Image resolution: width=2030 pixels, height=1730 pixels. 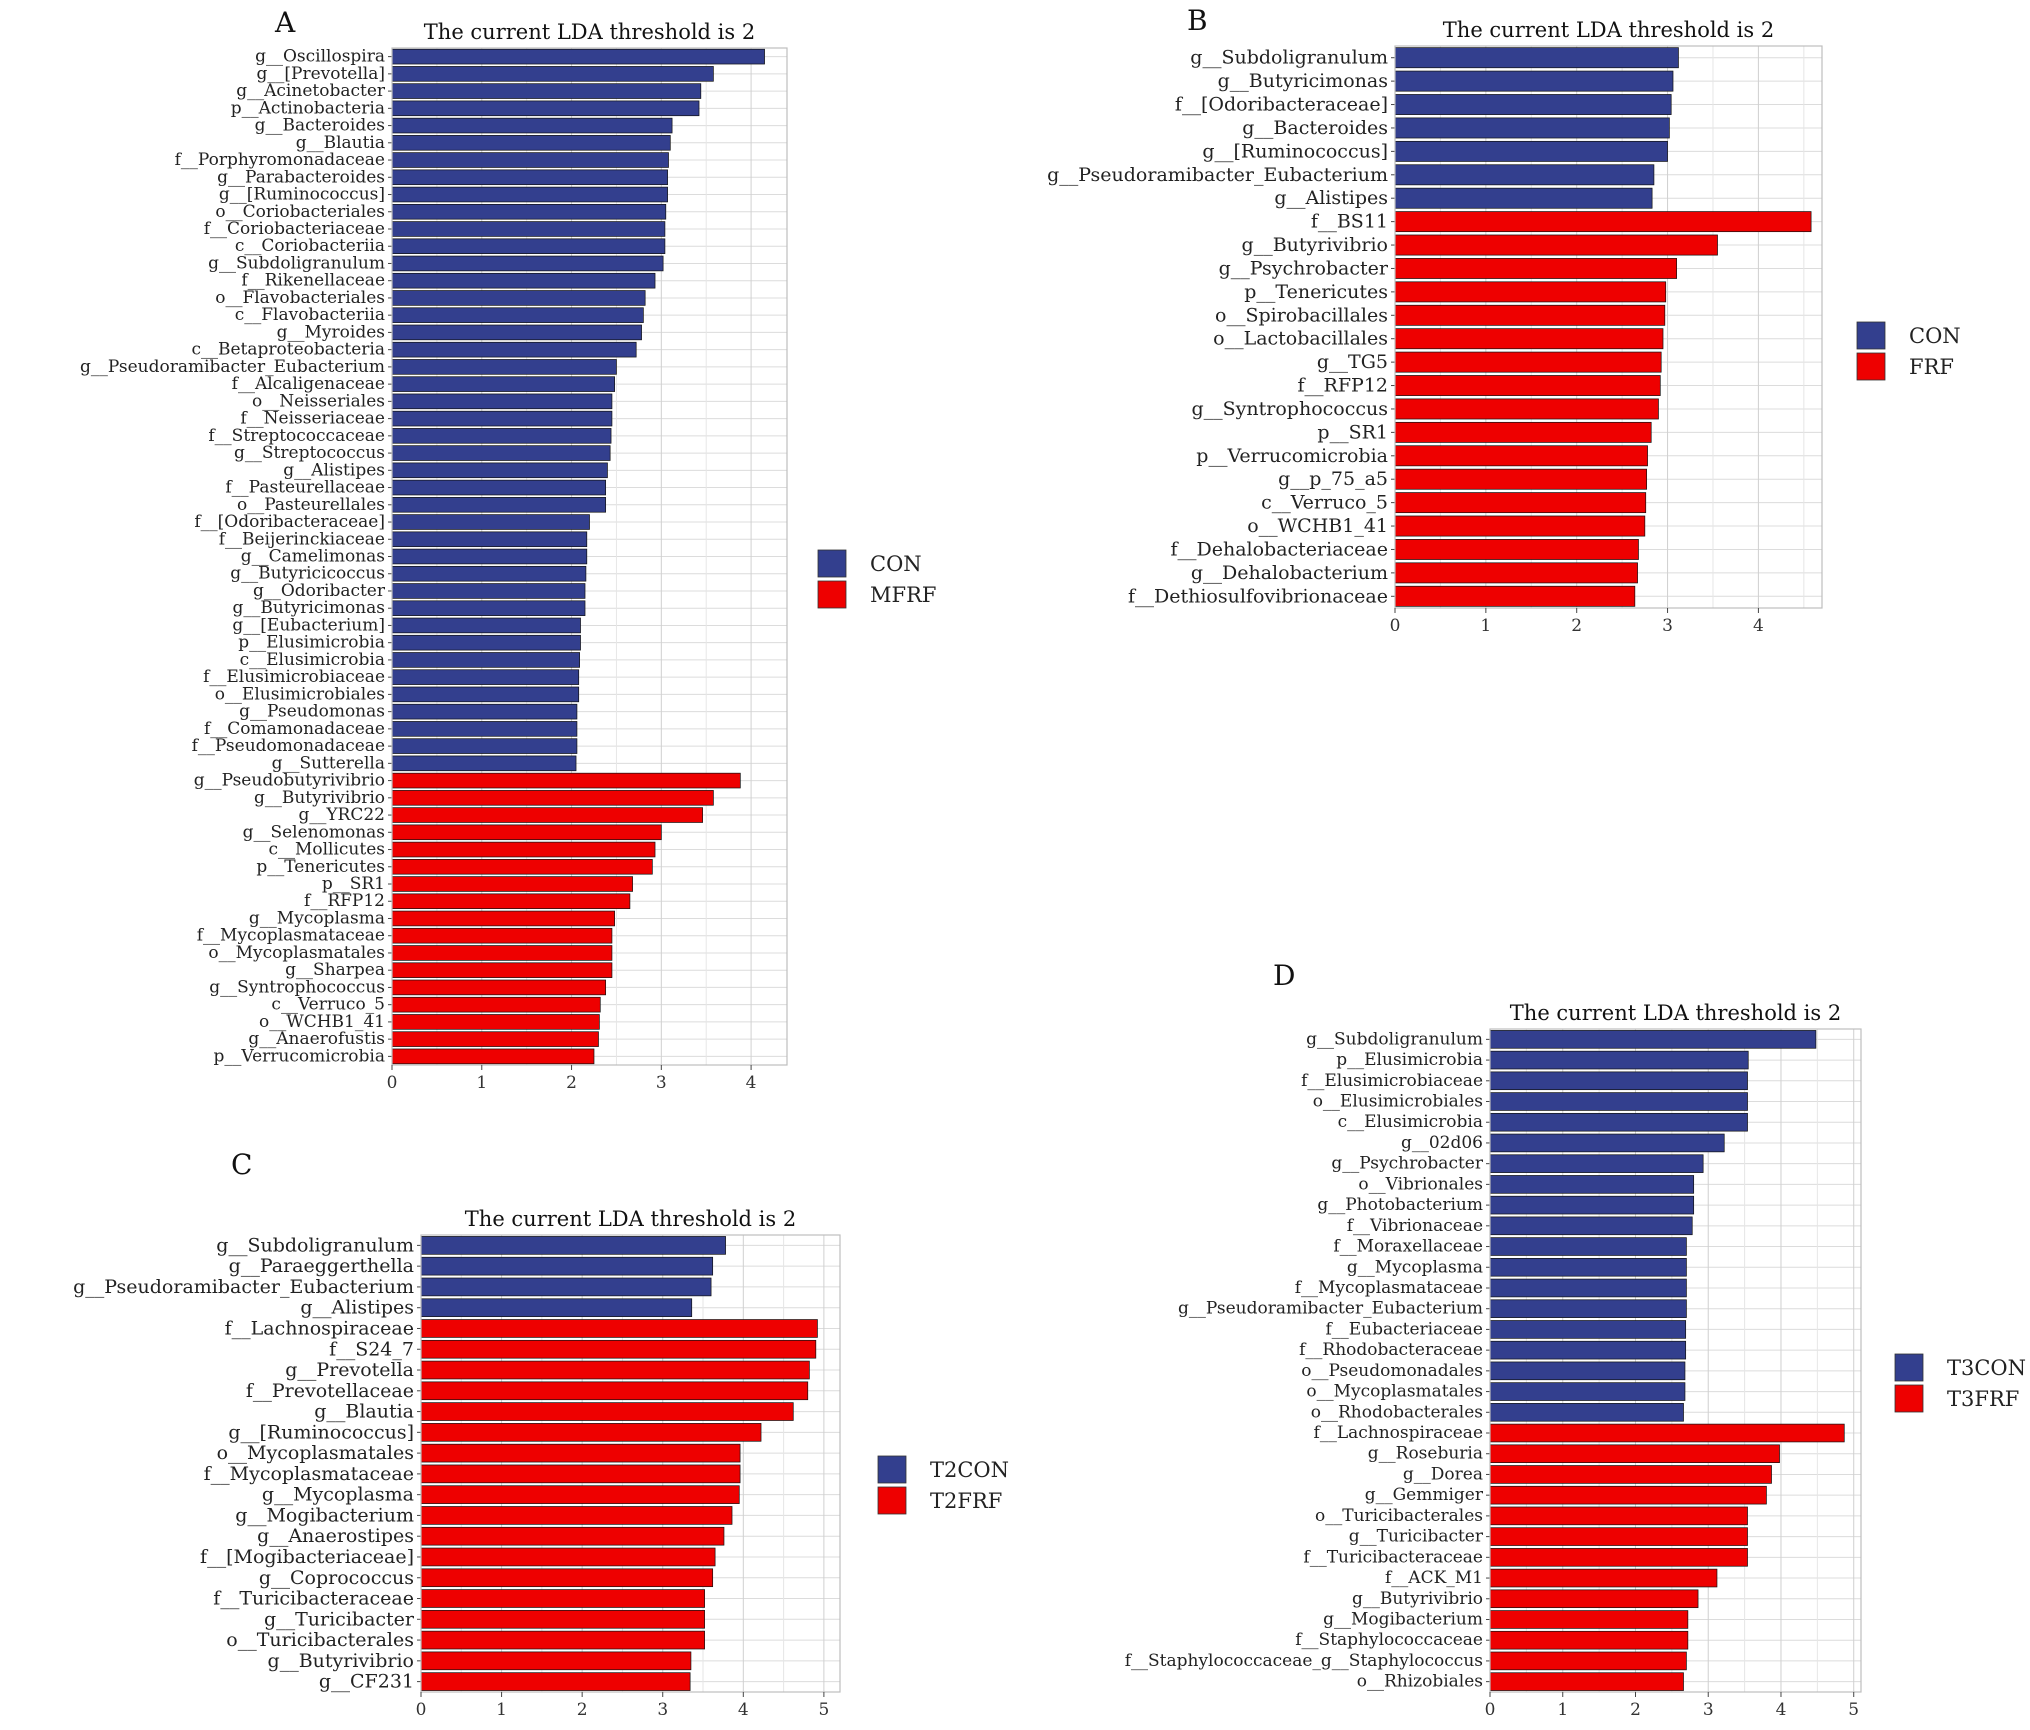 I want to click on bar-g-turicibacter, so click(x=562, y=1619).